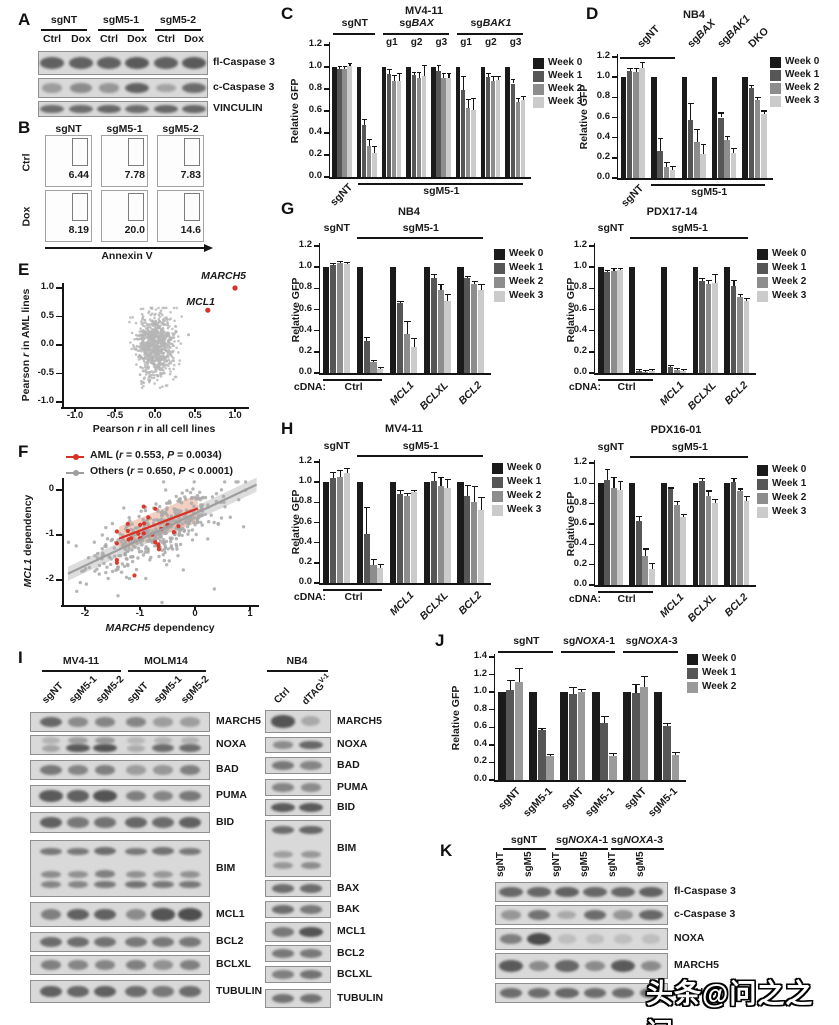 The image size is (839, 1025). Describe the element at coordinates (78, 230) in the screenshot. I see `gate-percent: 8.19` at that location.